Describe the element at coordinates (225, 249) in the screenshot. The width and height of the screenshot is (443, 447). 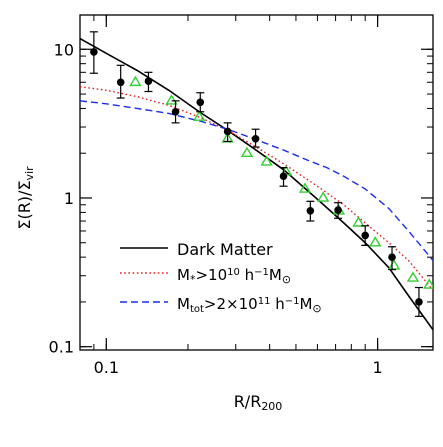
I see `legend-label-dark-matter: Dark Matter` at that location.